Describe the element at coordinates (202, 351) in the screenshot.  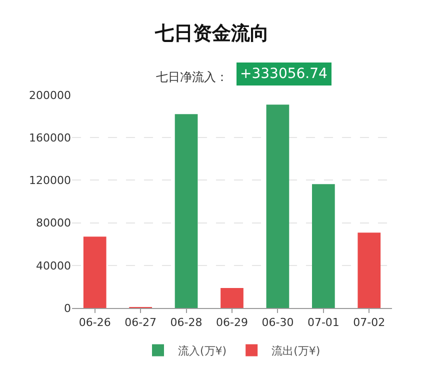
I see `legend-label: 流入(万¥)` at that location.